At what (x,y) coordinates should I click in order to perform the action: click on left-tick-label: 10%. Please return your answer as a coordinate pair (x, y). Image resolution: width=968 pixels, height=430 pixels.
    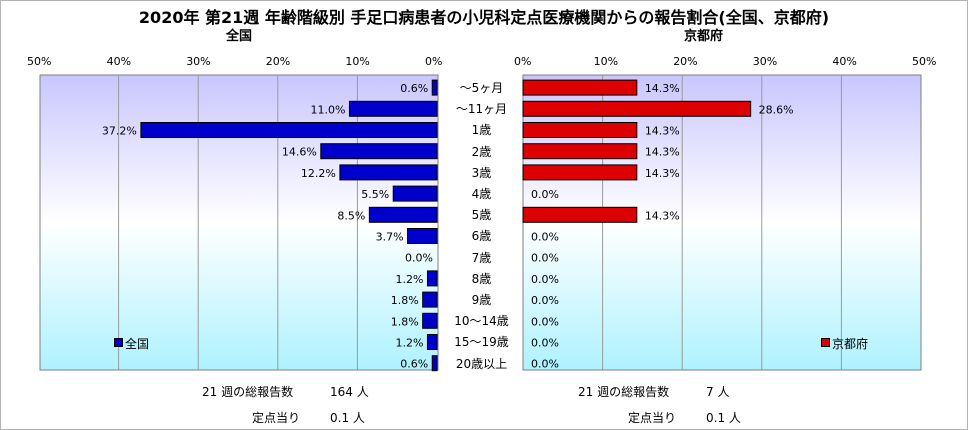
    Looking at the image, I should click on (357, 61).